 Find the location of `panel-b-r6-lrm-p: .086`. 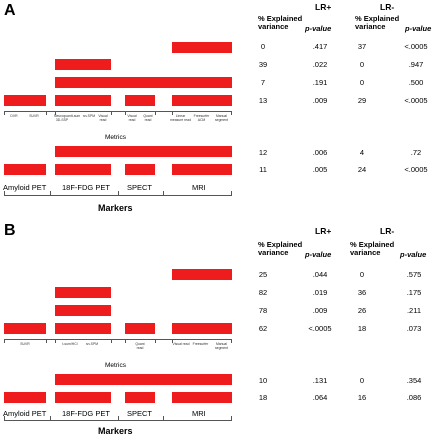

panel-b-r6-lrm-p: .086 is located at coordinates (414, 397).